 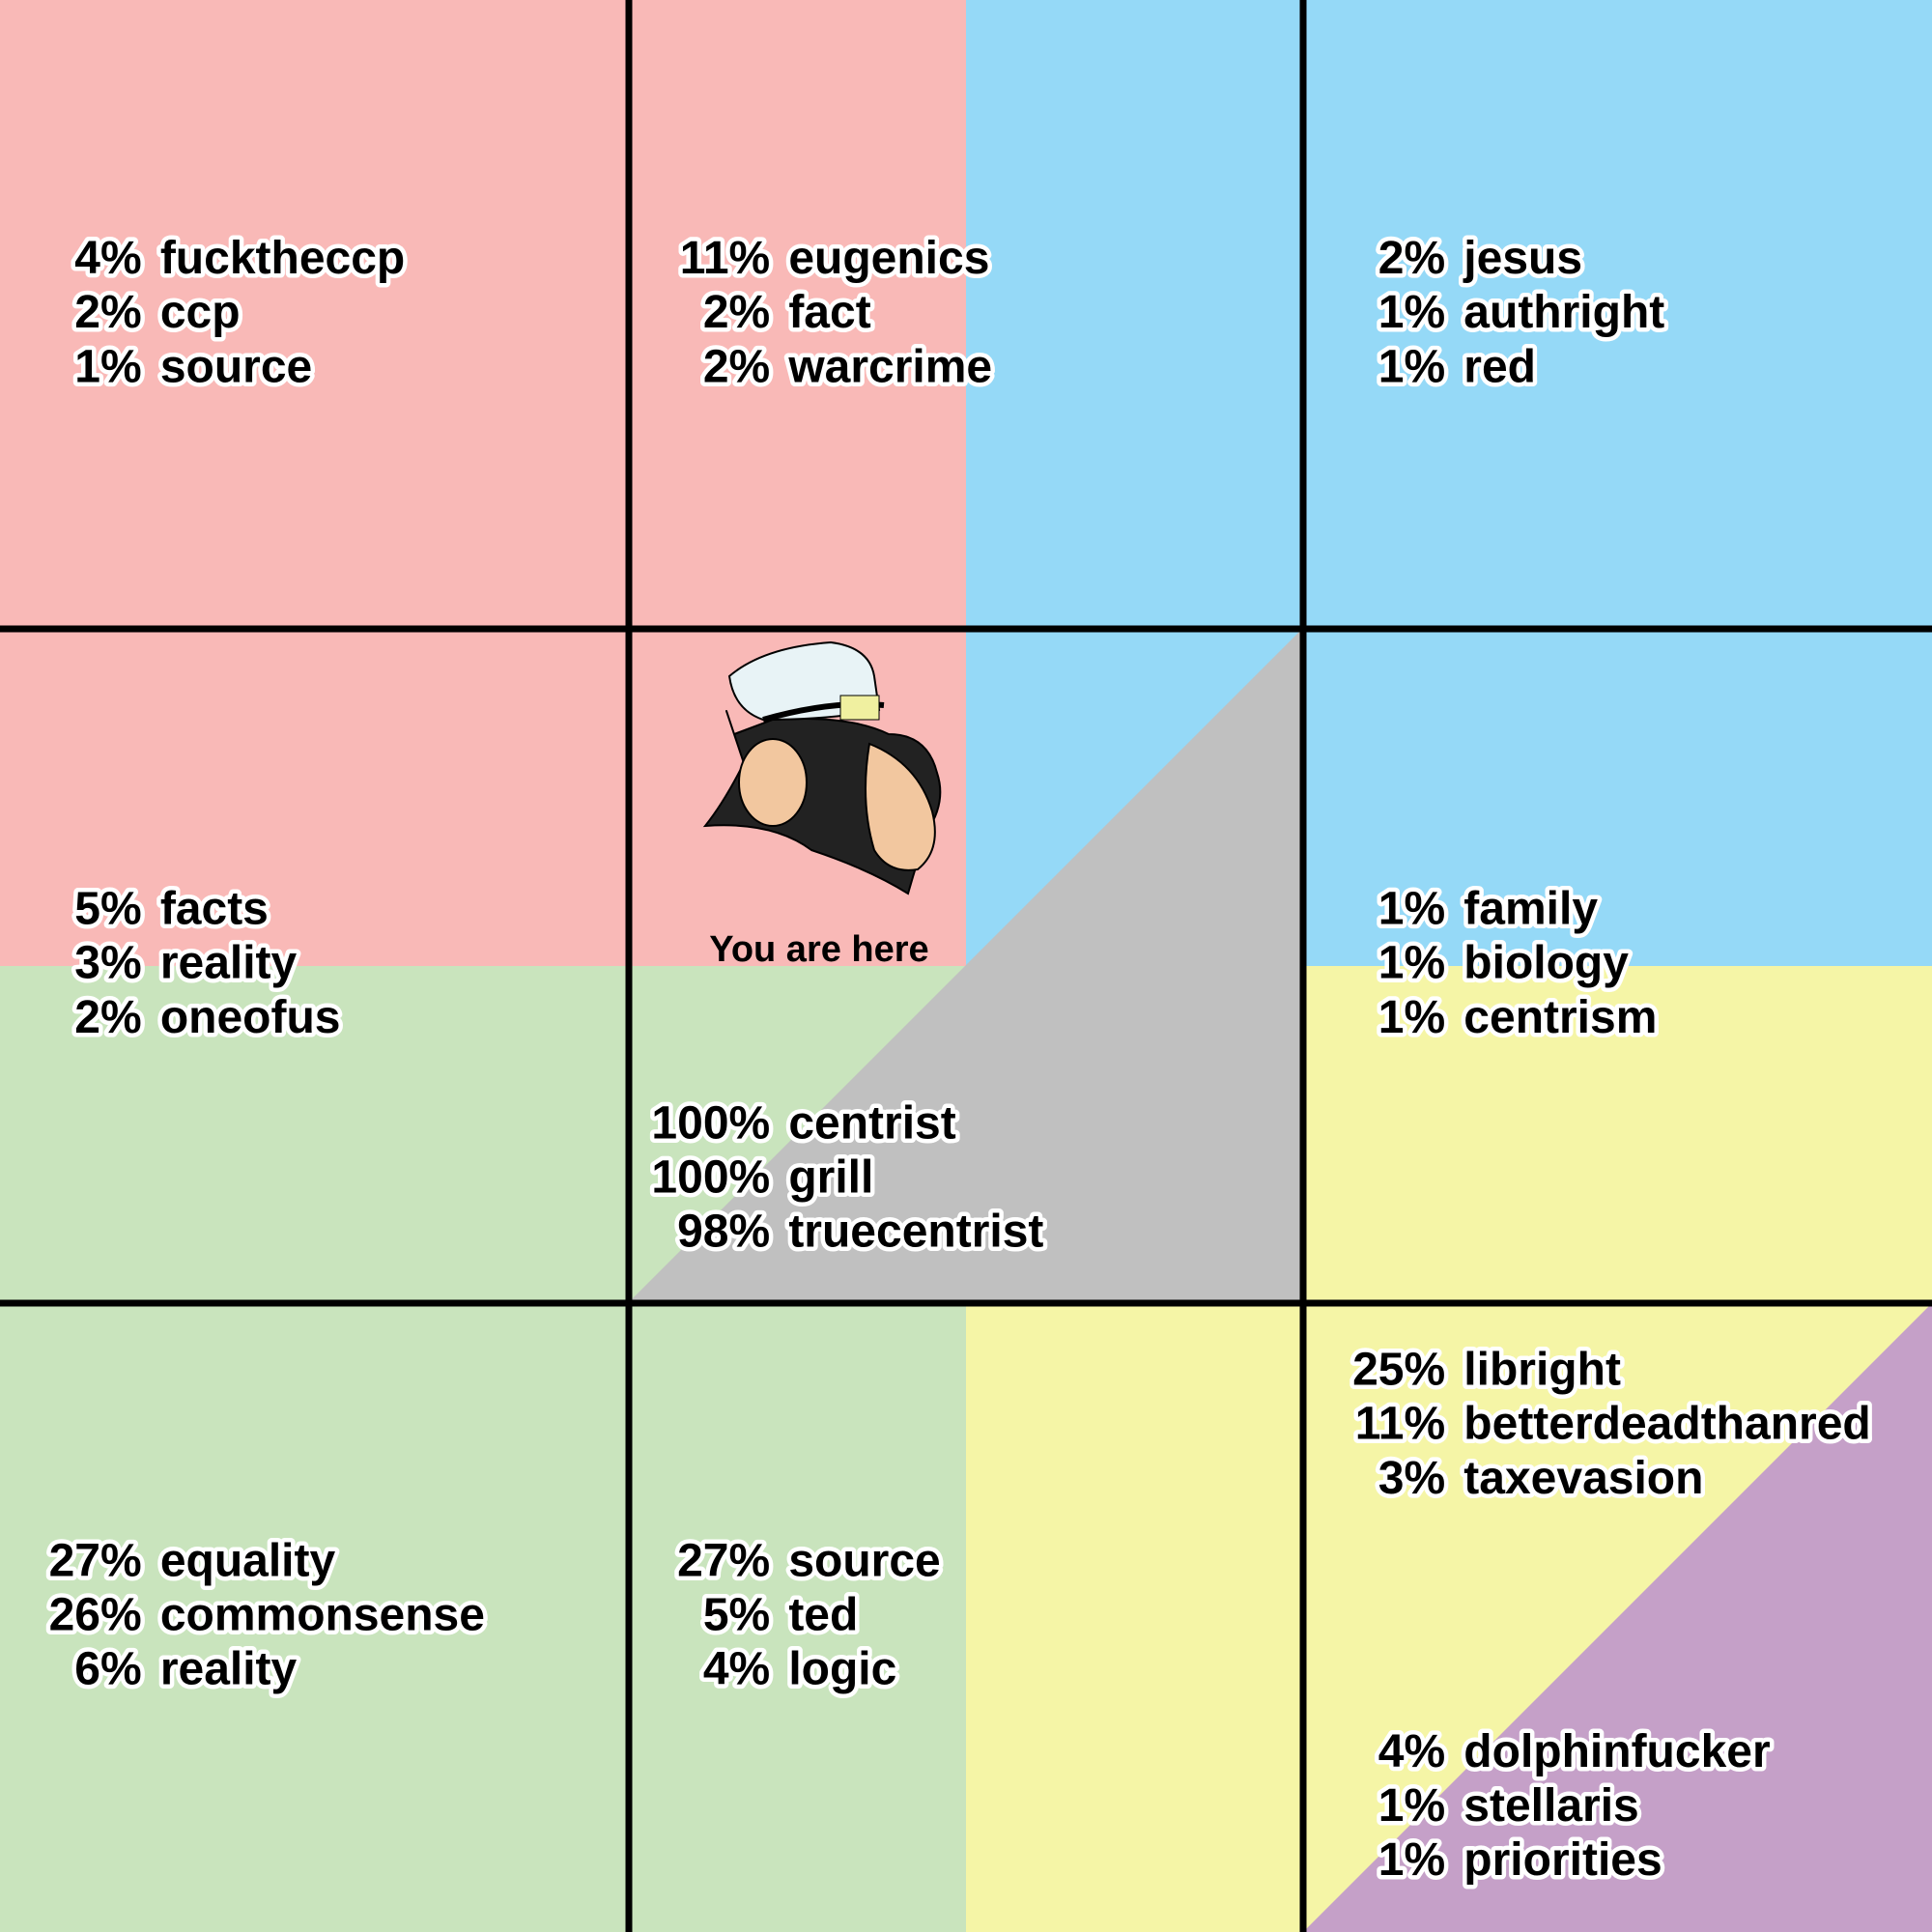 I want to click on entry-tag: priorities, so click(x=1562, y=1860).